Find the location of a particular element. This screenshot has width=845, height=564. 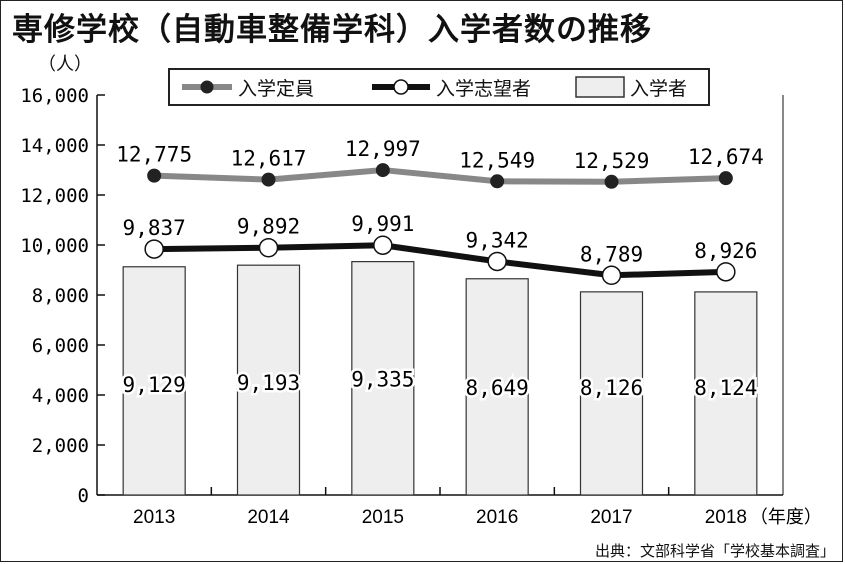

point-label-capacity: 12,529 is located at coordinates (612, 161).